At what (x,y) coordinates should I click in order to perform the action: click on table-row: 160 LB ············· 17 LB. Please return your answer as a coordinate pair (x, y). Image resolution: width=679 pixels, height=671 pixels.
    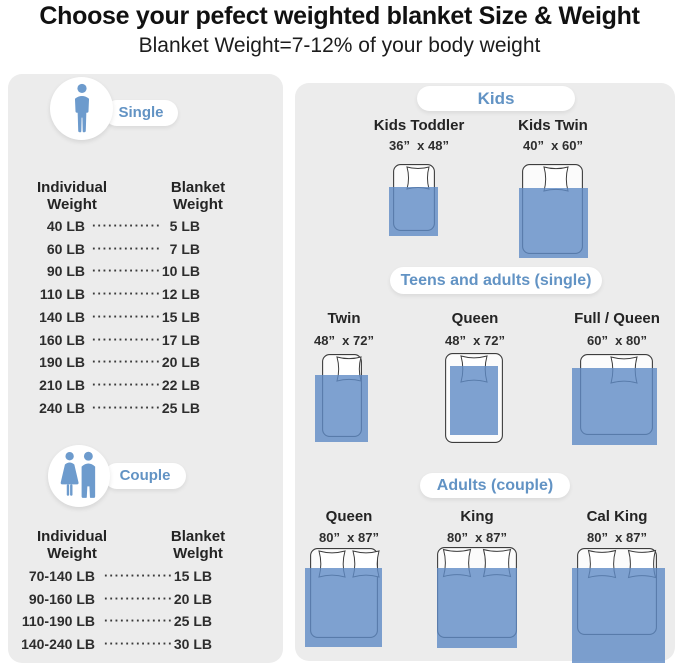
    Looking at the image, I should click on (145, 340).